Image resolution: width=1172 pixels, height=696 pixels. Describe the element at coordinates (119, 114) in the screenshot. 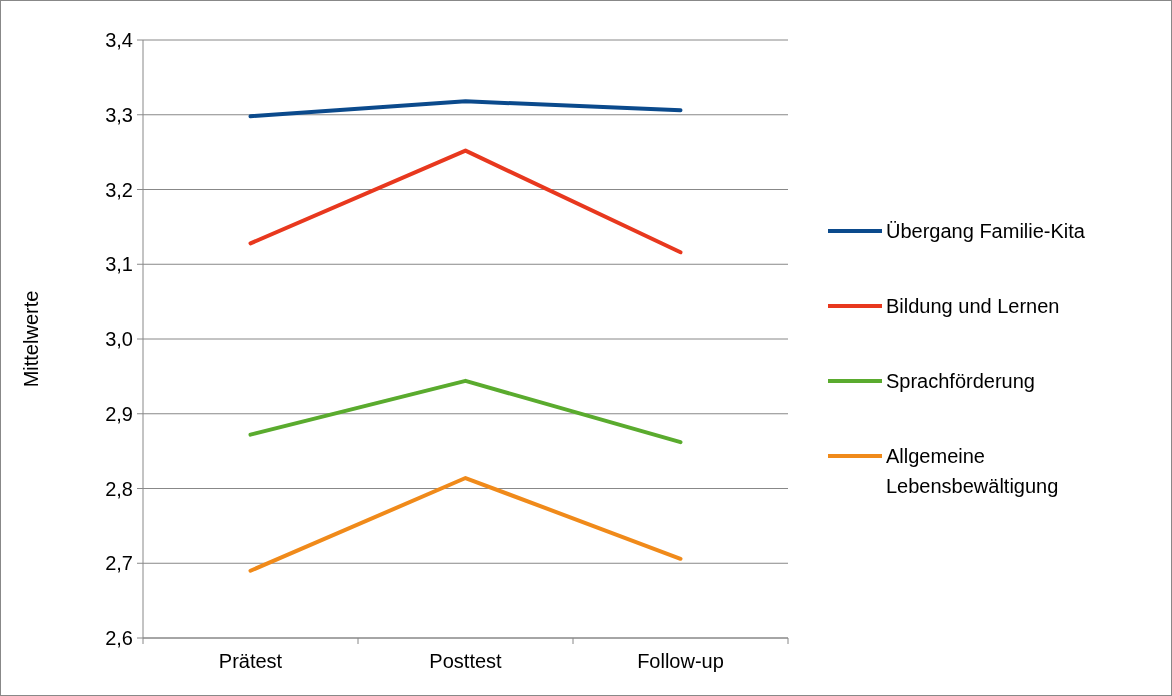

I see `y-tick-label: 3,3` at that location.